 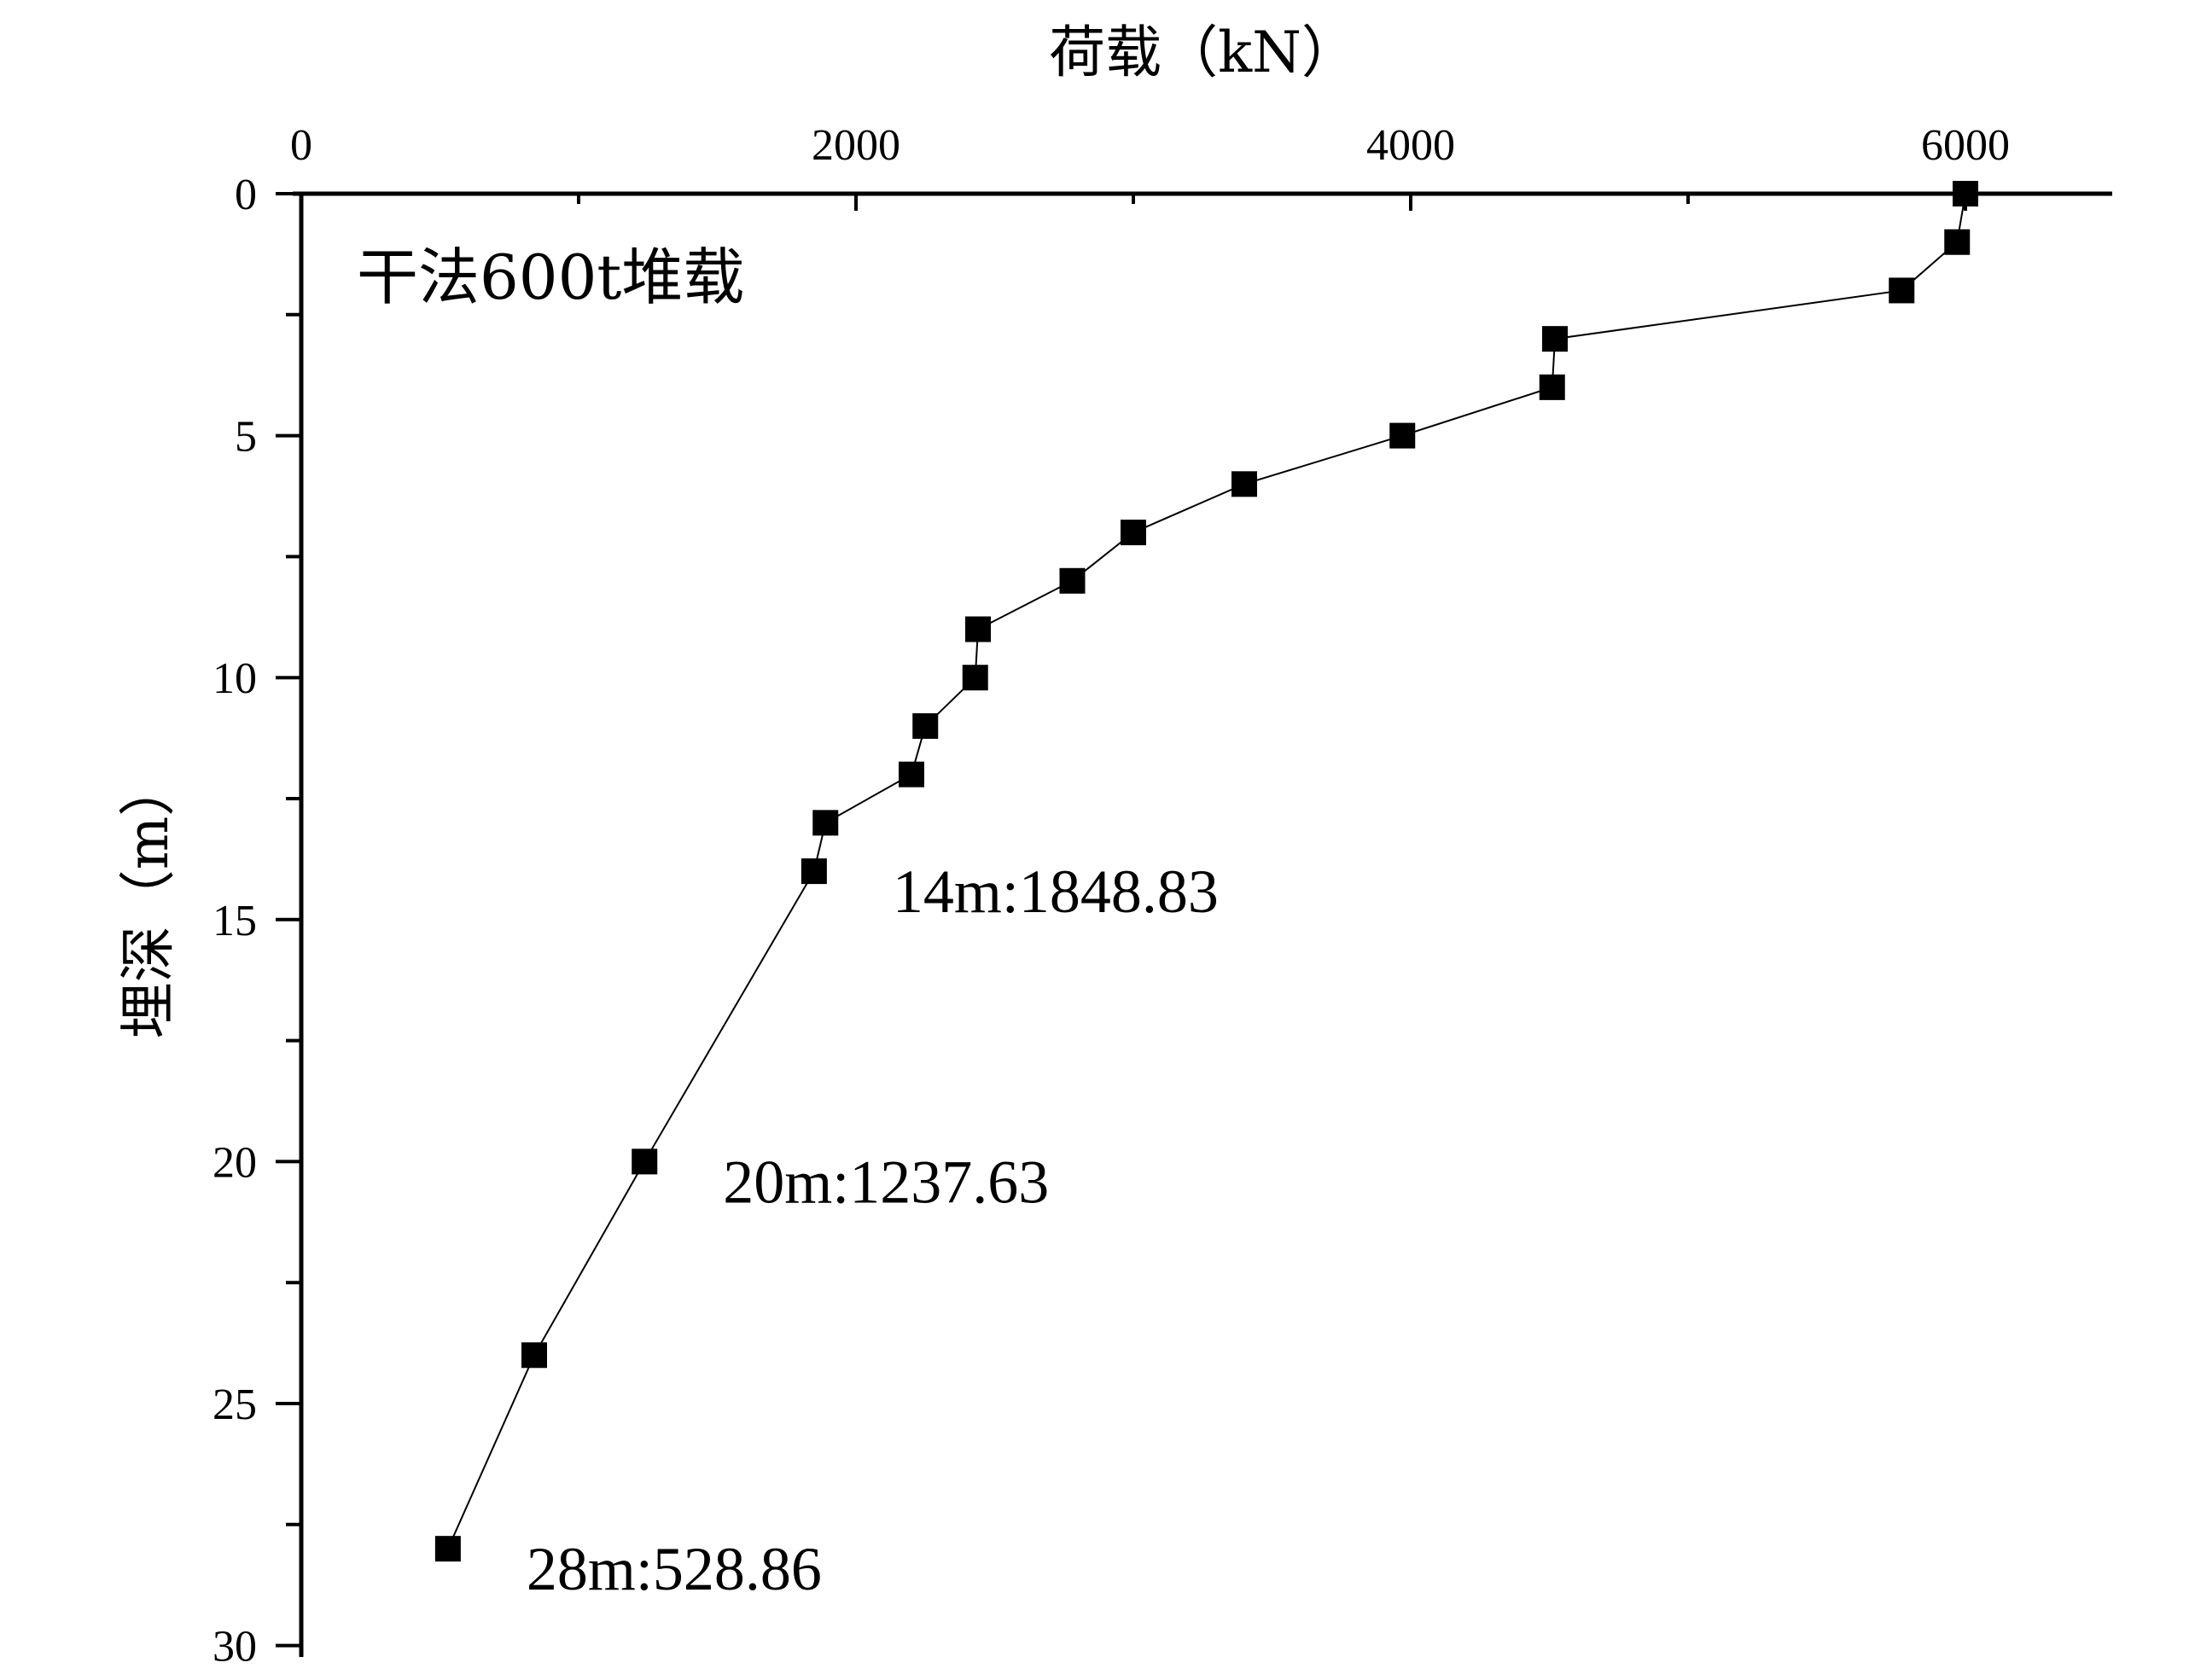 I want to click on y-tick-label: 20, so click(x=235, y=1163).